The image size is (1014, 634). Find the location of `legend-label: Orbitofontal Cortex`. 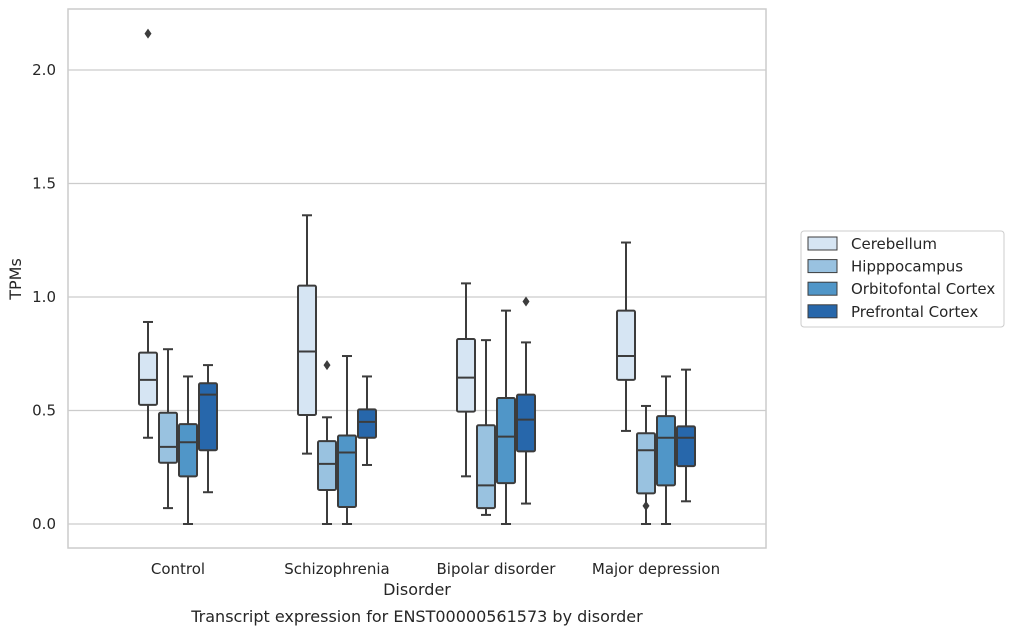

legend-label: Orbitofontal Cortex is located at coordinates (923, 289).